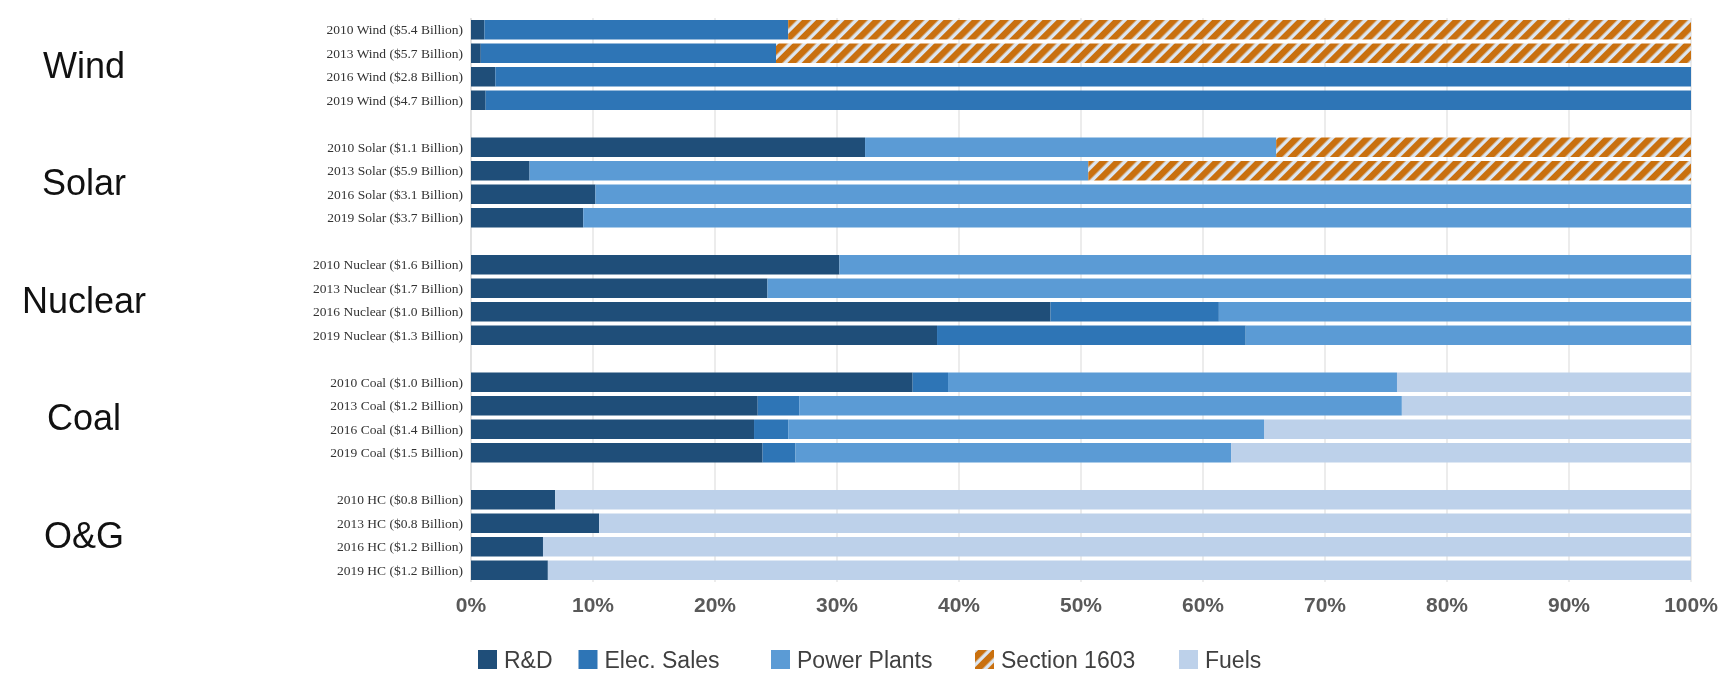 The image size is (1731, 694). I want to click on y-tick-label: 2016 Coal ($1.4 Billion), so click(396, 429).